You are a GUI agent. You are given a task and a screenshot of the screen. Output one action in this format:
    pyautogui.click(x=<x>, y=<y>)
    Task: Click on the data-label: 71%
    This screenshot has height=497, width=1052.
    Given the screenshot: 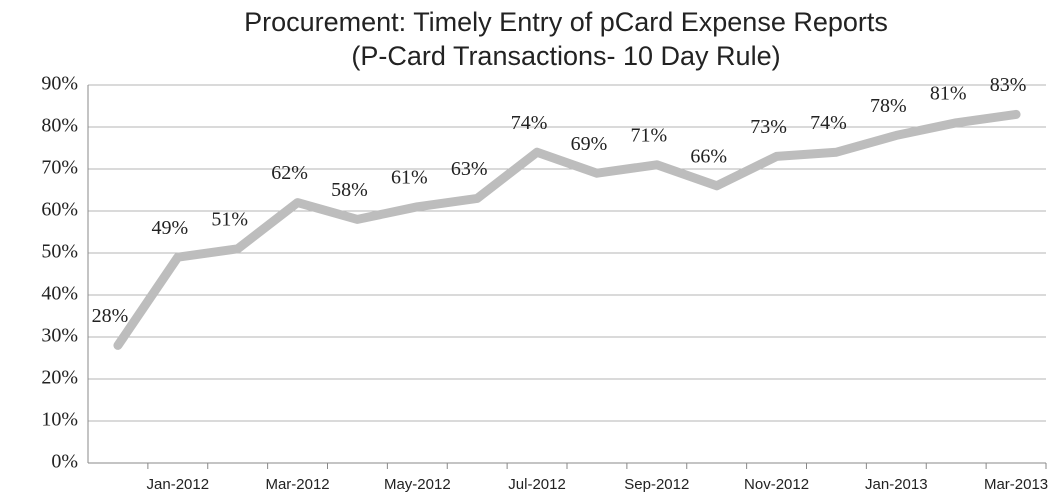 What is the action you would take?
    pyautogui.click(x=648, y=135)
    